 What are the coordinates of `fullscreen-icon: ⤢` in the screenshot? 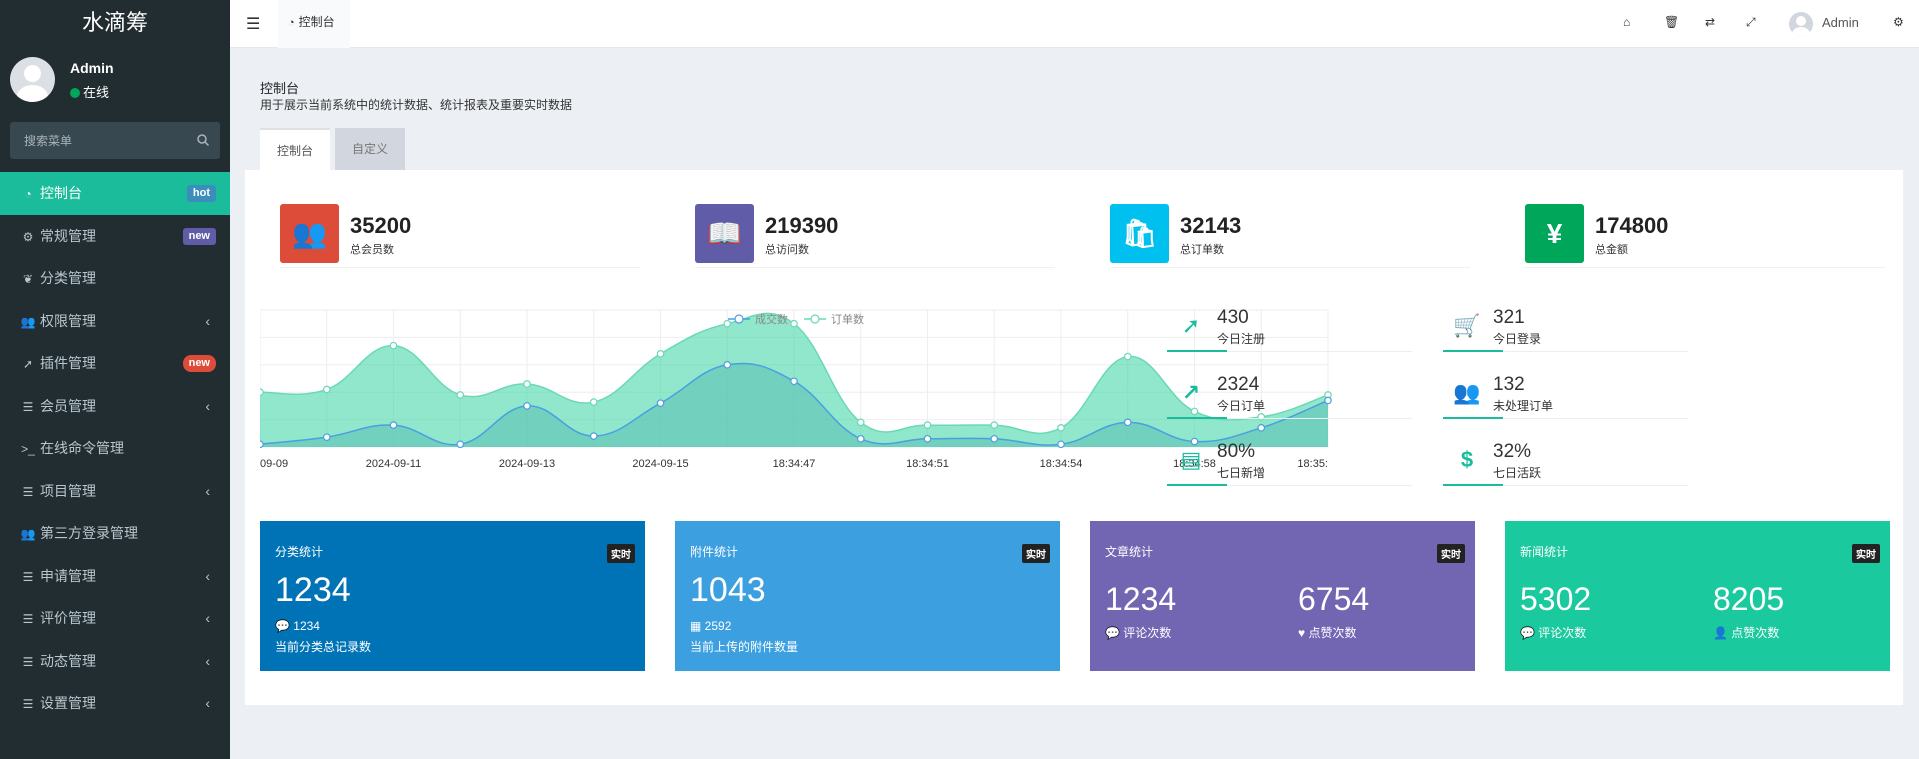 It's located at (1751, 22).